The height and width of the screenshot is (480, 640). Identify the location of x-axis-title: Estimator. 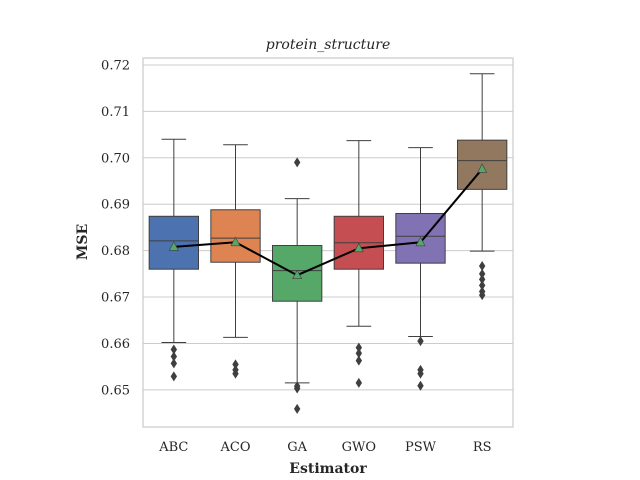
(328, 469).